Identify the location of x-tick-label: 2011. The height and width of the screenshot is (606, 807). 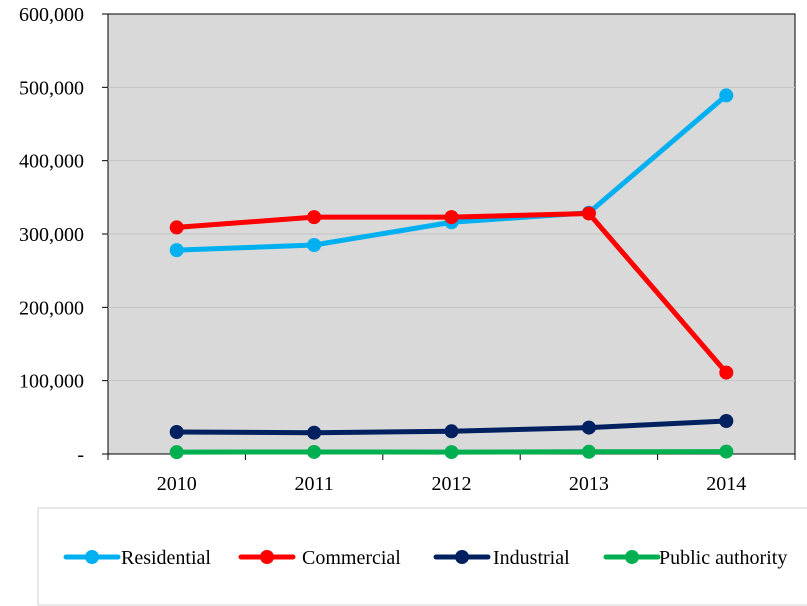
(313, 484).